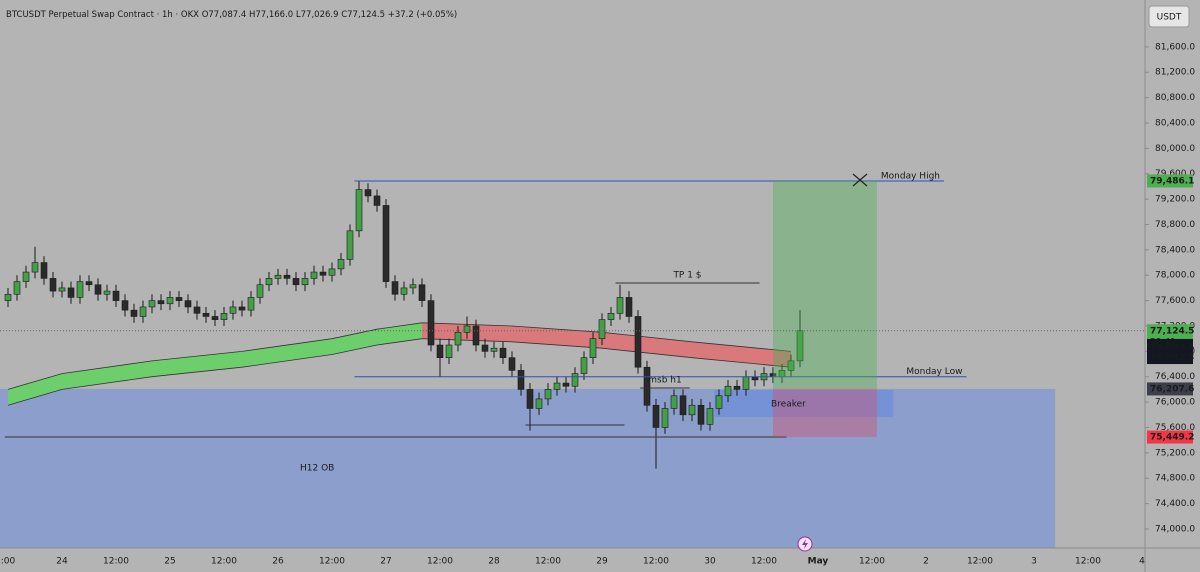 The image size is (1200, 572). I want to click on y-tick-label: 74,400.0, so click(1175, 504).